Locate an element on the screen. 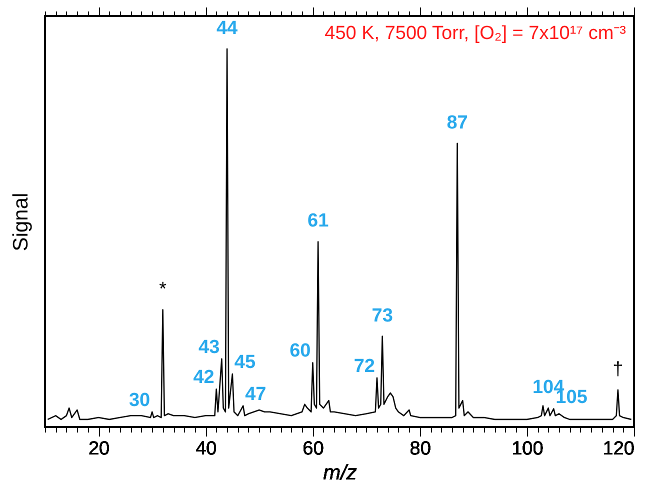  annotation: 30 is located at coordinates (139, 400).